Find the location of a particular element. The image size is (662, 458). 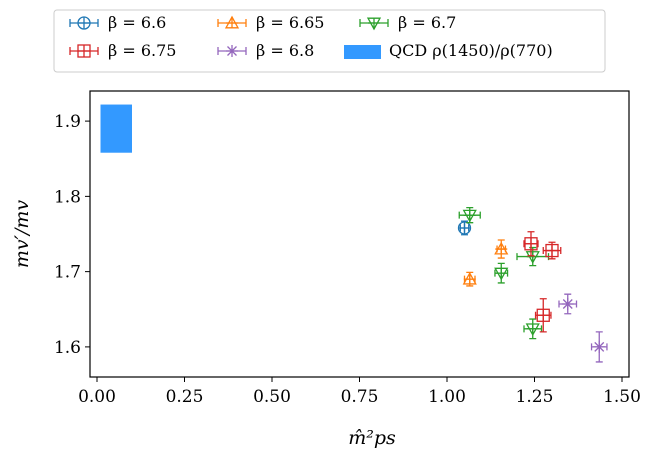

legend-entry: β = 6.65 is located at coordinates (270, 22).